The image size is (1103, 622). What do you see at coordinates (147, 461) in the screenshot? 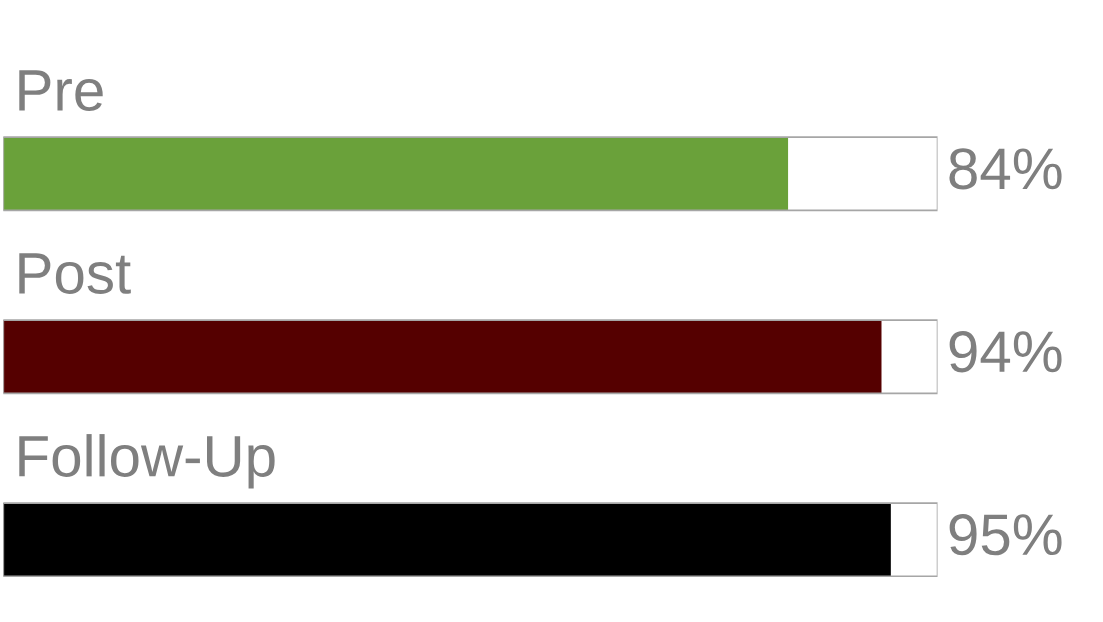
I see `y-tick-label: Follow-Up` at bounding box center [147, 461].